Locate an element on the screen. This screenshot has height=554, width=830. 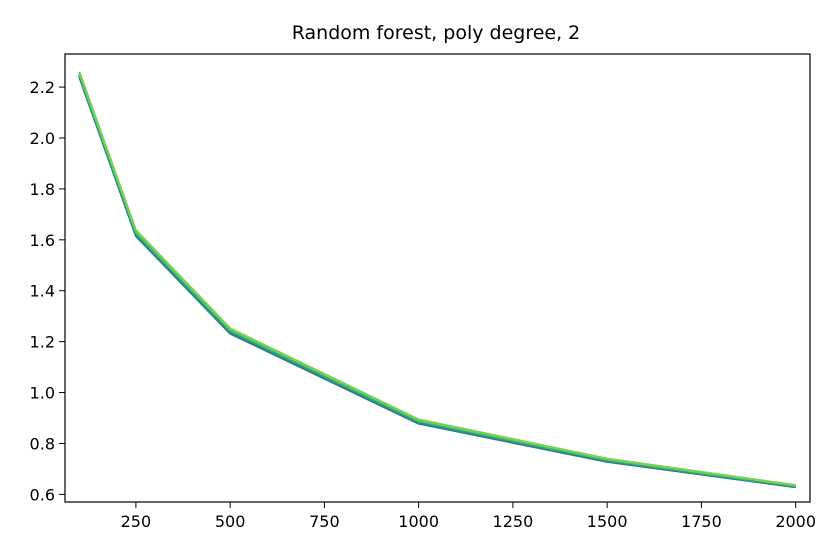
y-tick-label: 0.8 is located at coordinates (42, 443).